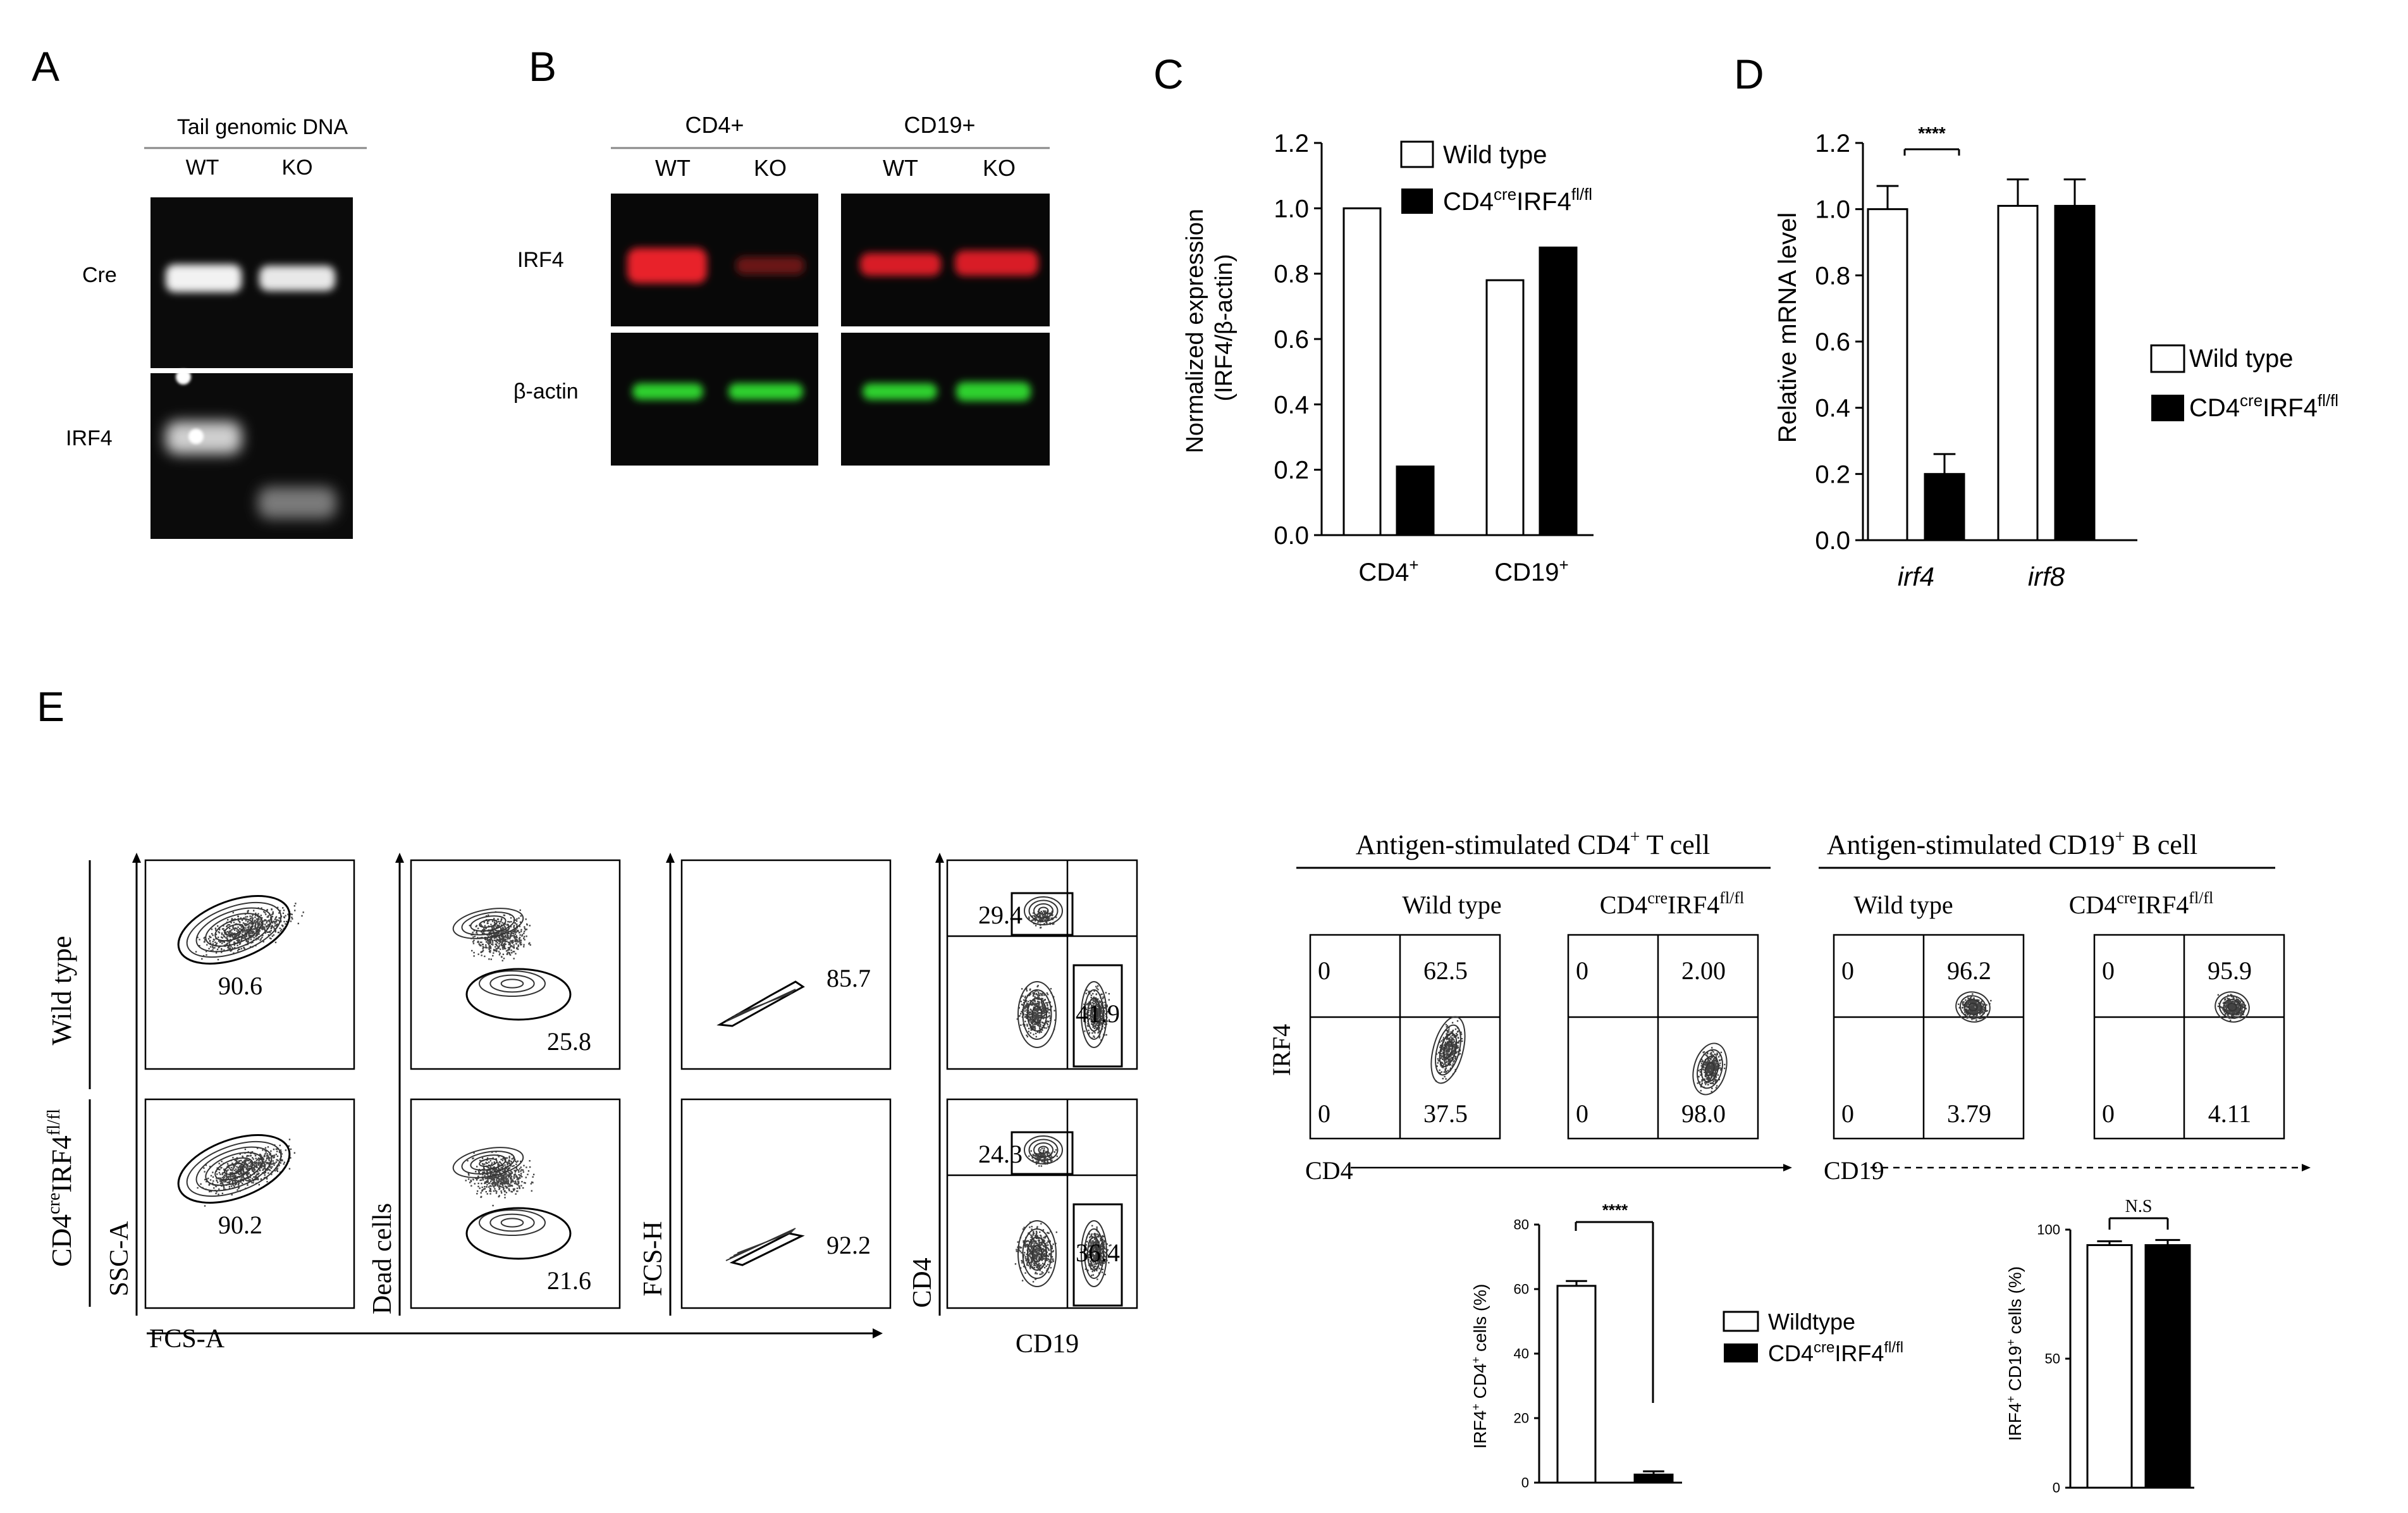 Image resolution: width=2408 pixels, height=1513 pixels. Describe the element at coordinates (1405, 1037) in the screenshot. I see `plot-frame` at that location.